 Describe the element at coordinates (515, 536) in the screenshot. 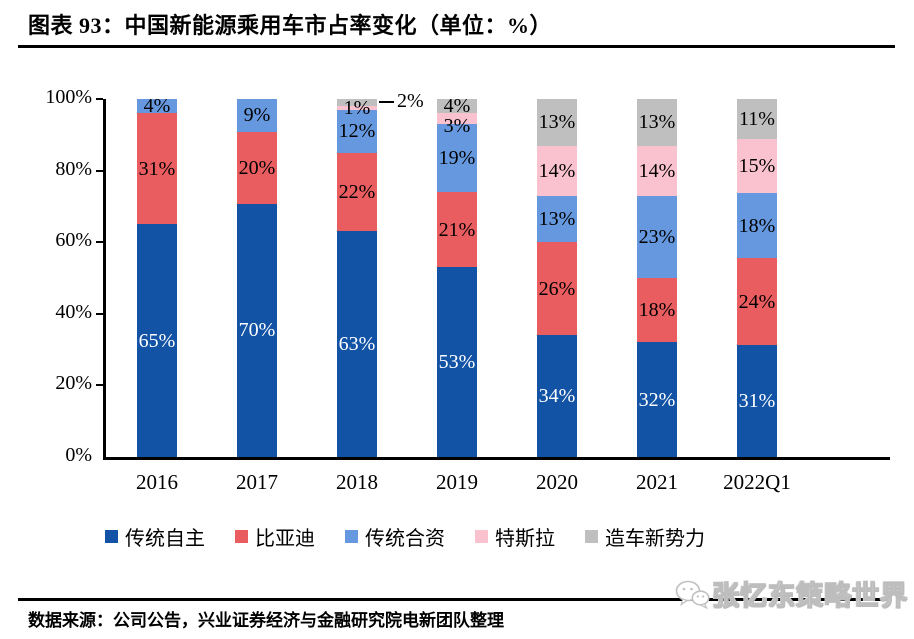

I see `legend-item: 特斯拉` at that location.